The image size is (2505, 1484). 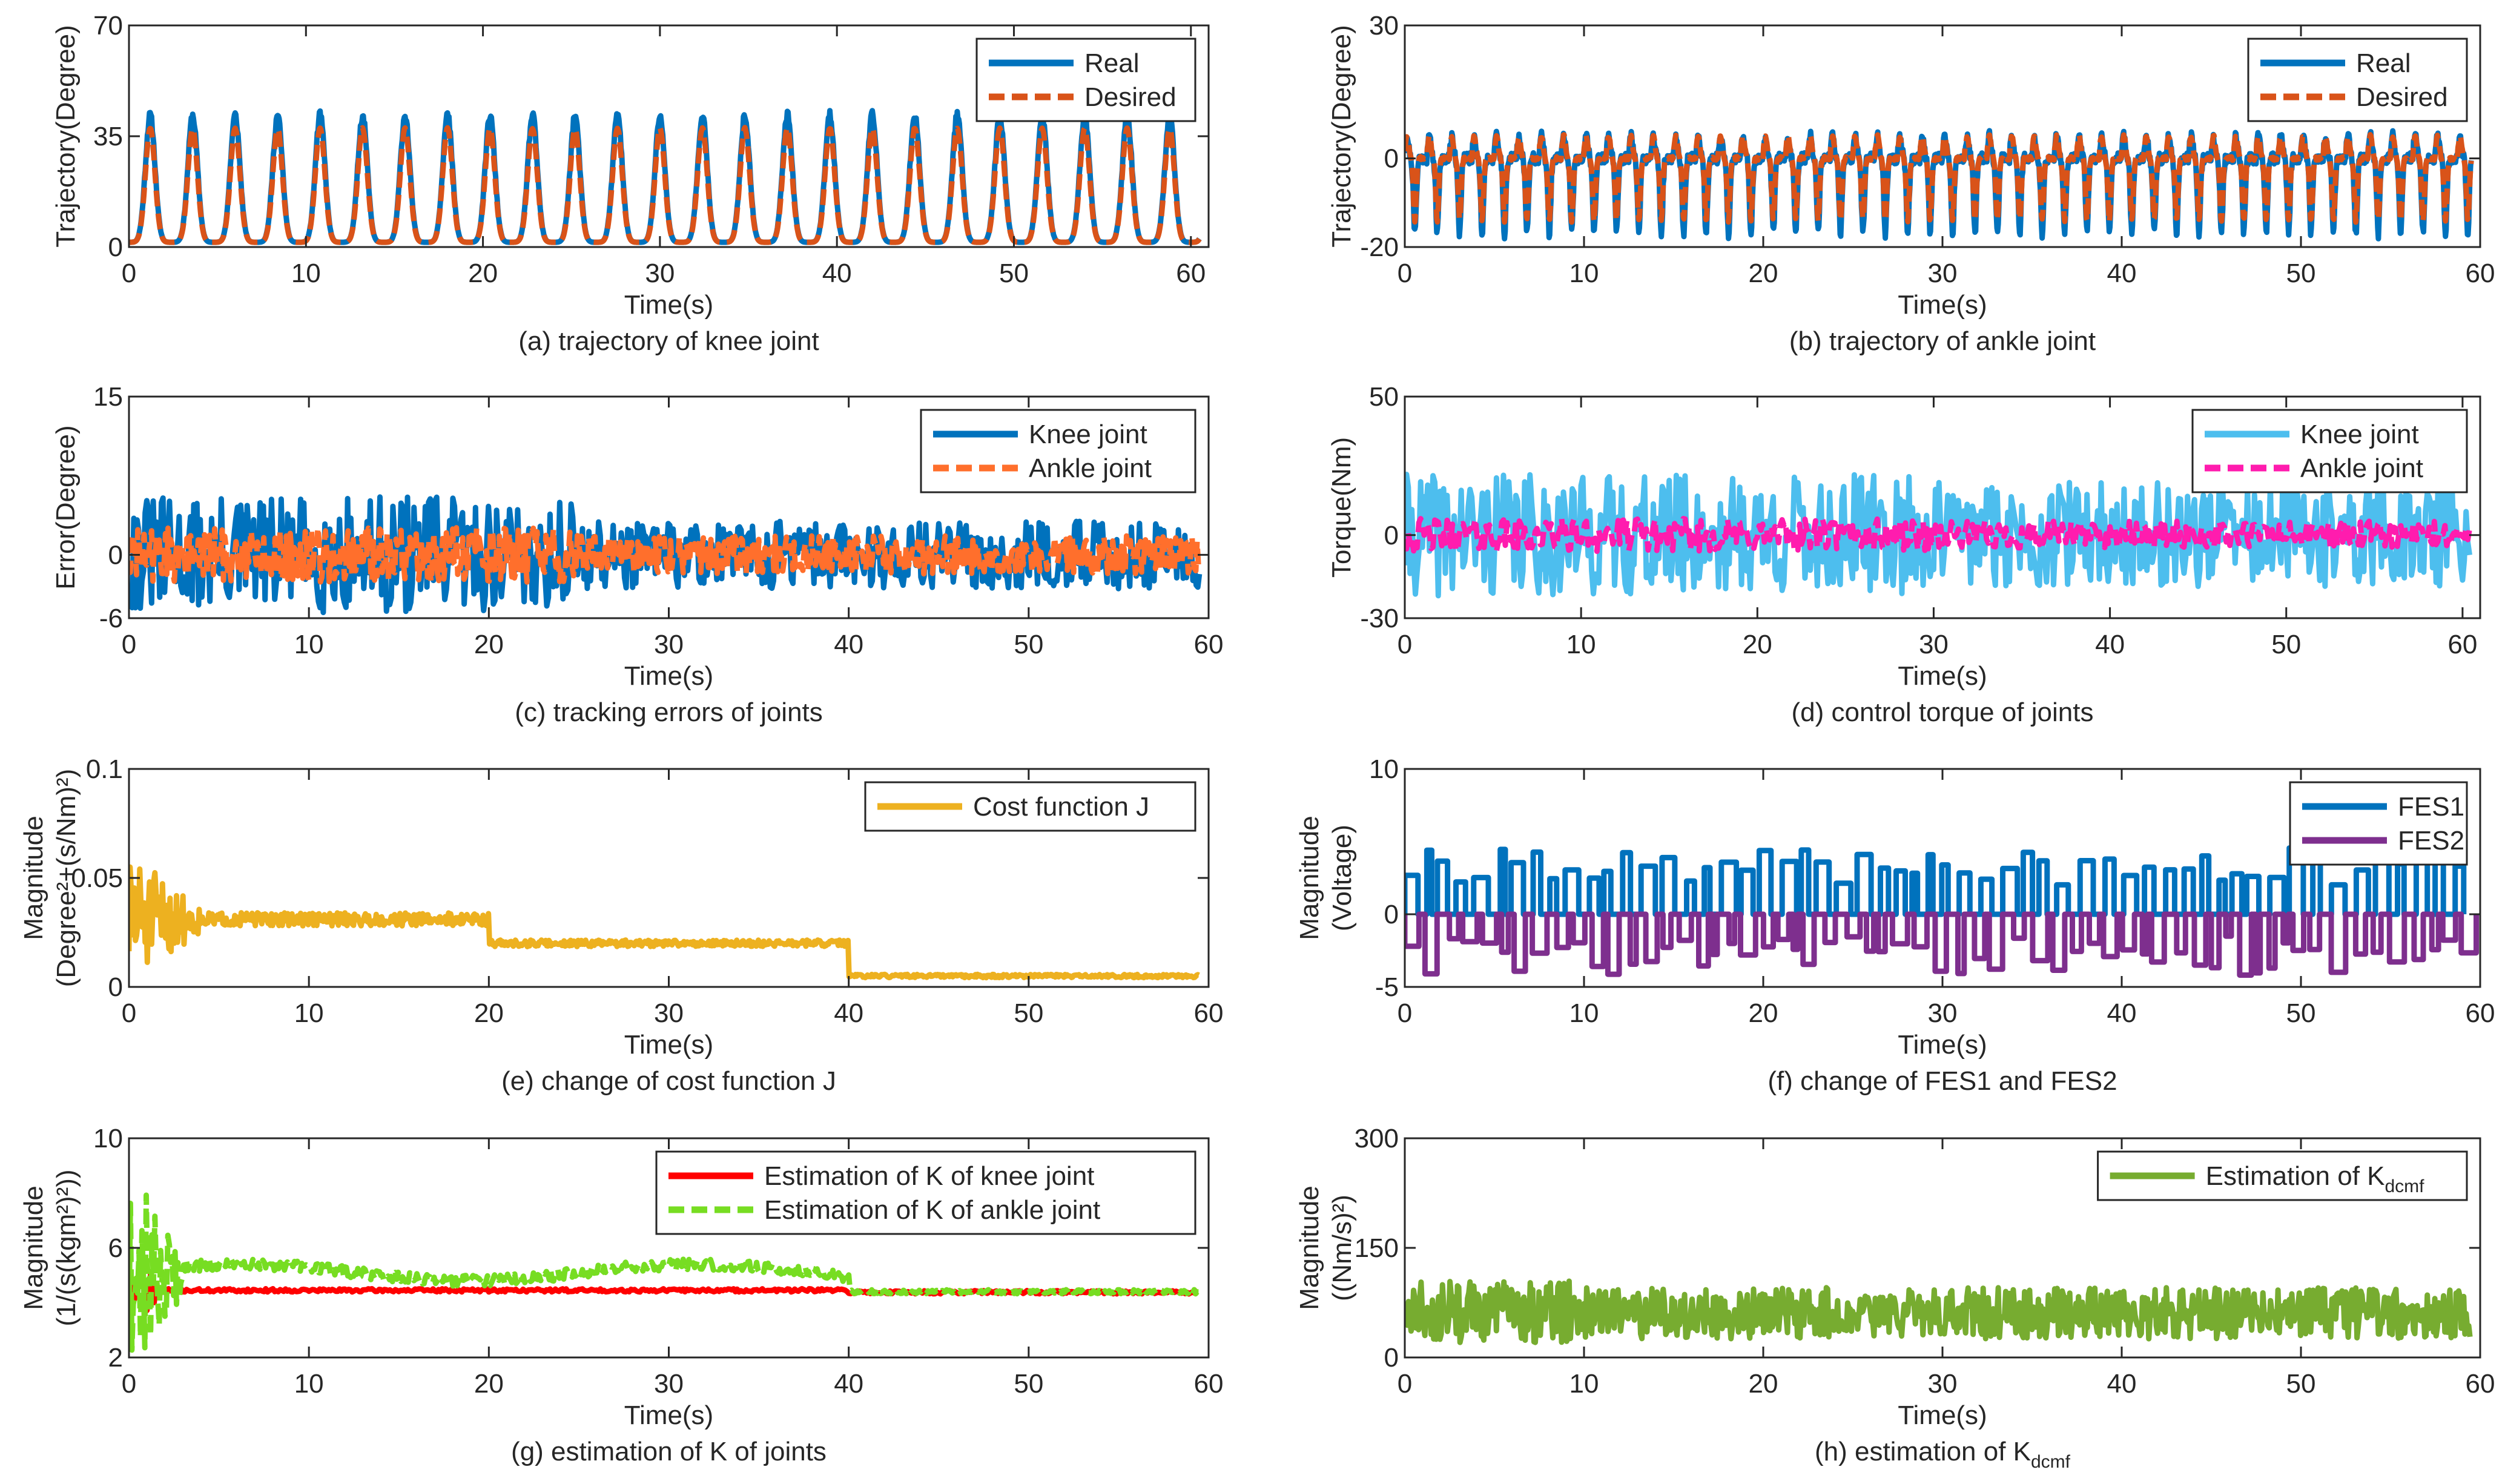 I want to click on y-axis-label-7: Magnitude, so click(x=1309, y=1248).